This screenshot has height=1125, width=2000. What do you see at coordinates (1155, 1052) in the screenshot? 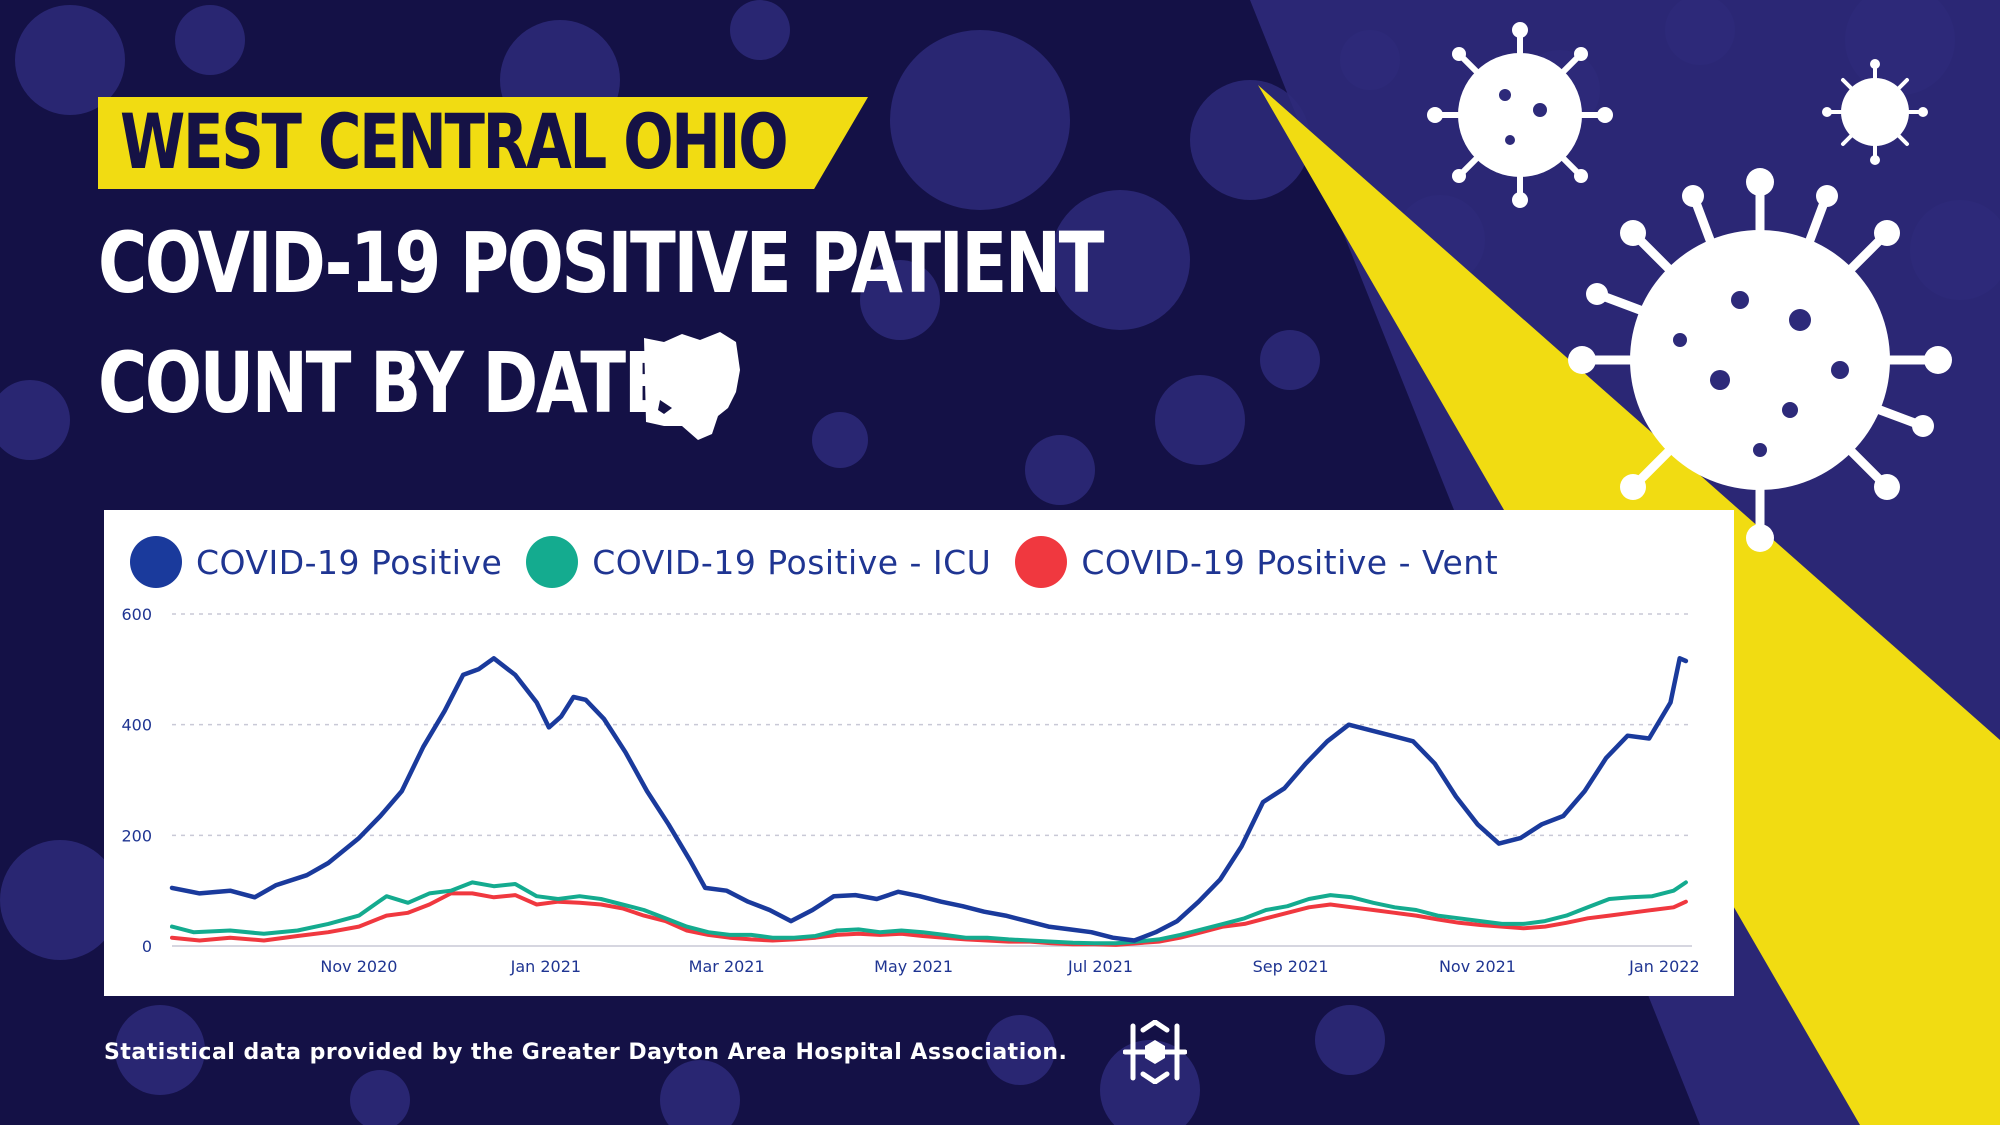
I see `hospital-association-logo-icon` at bounding box center [1155, 1052].